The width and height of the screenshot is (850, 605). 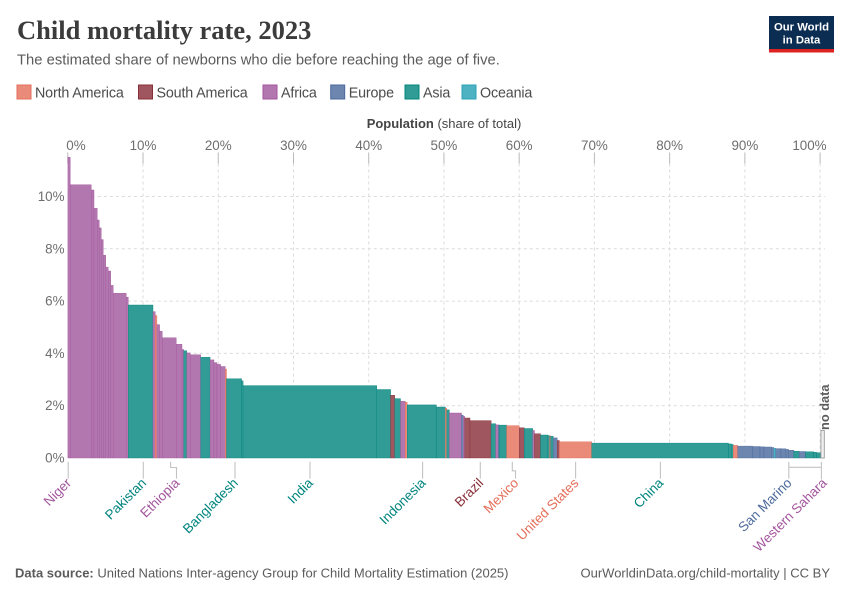 What do you see at coordinates (54, 301) in the screenshot?
I see `svg-text: 6%` at bounding box center [54, 301].